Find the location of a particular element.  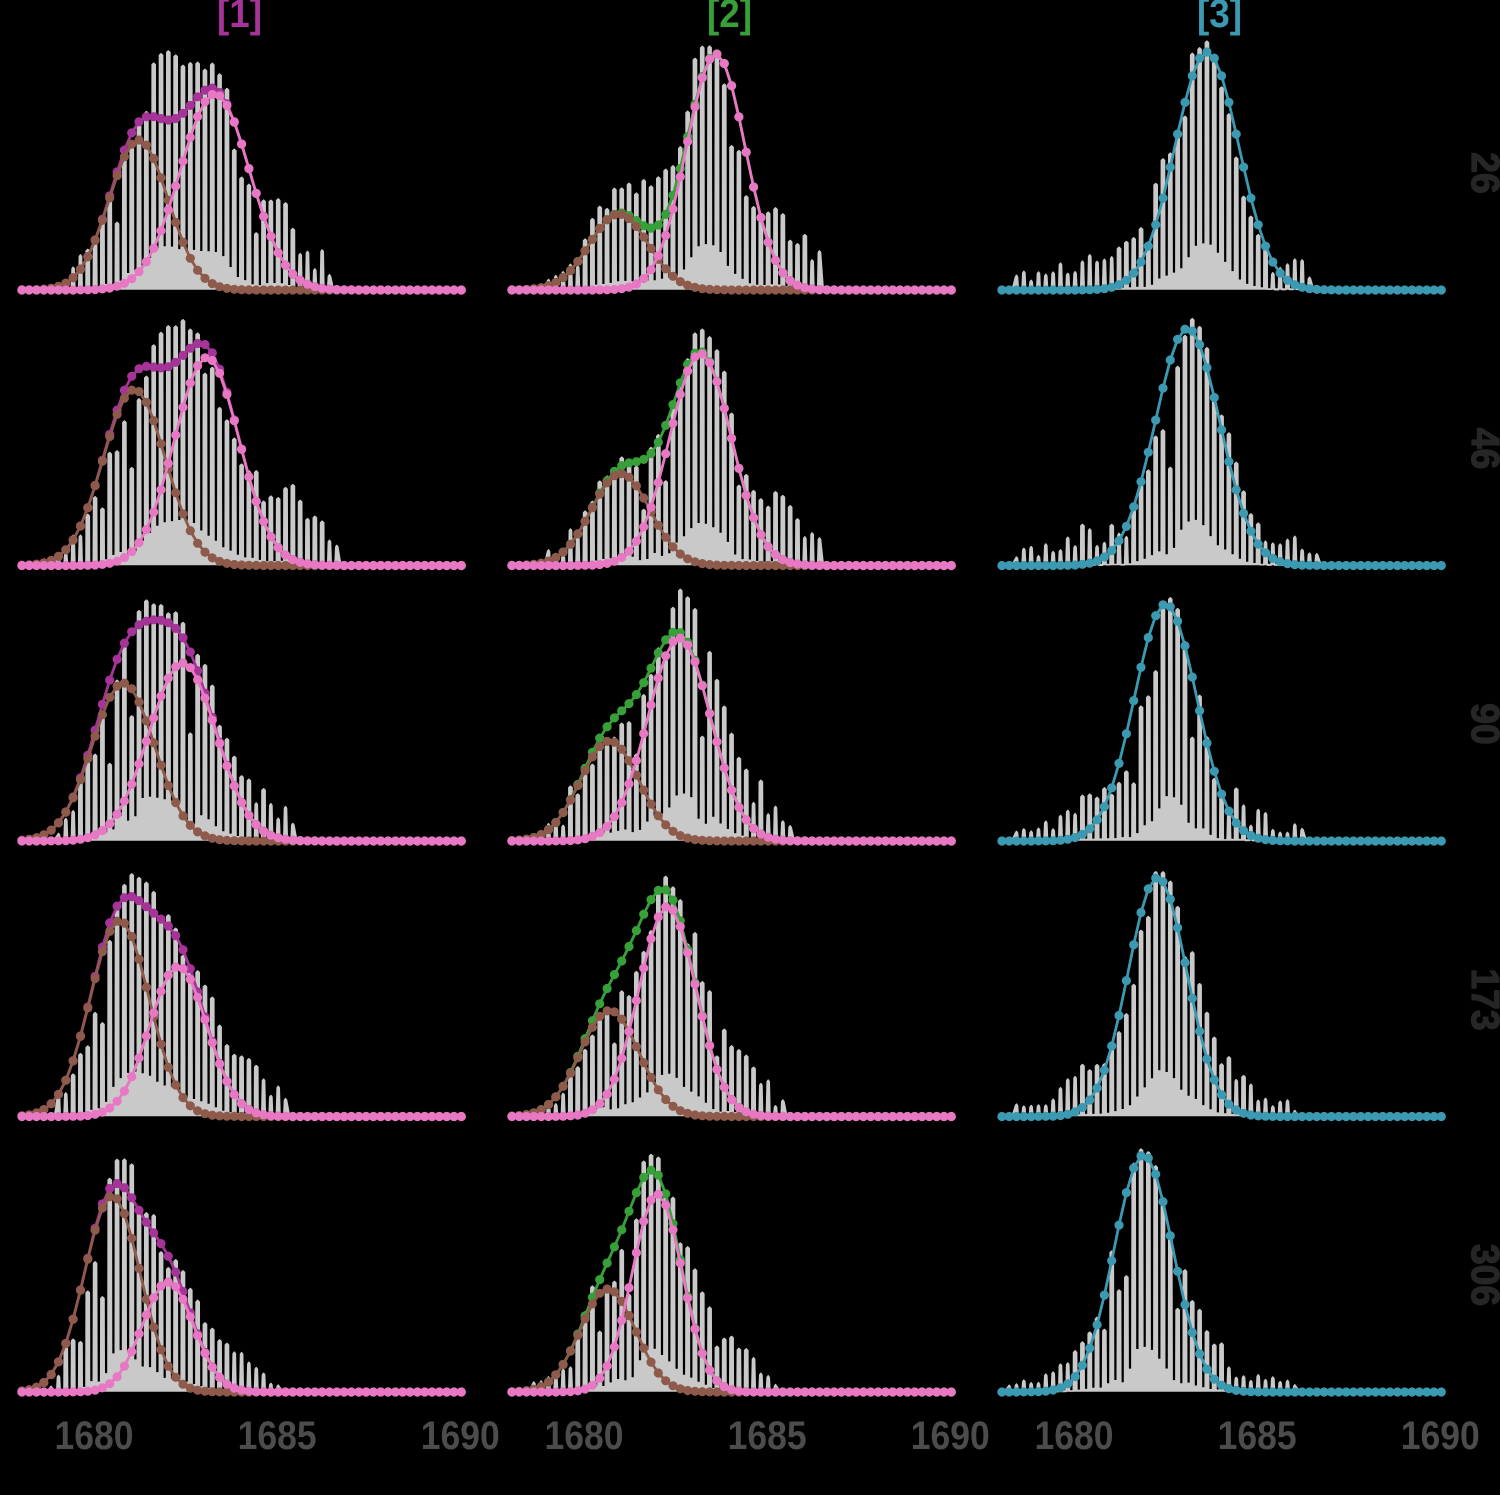

svg-text: 46 is located at coordinates (1481, 448).